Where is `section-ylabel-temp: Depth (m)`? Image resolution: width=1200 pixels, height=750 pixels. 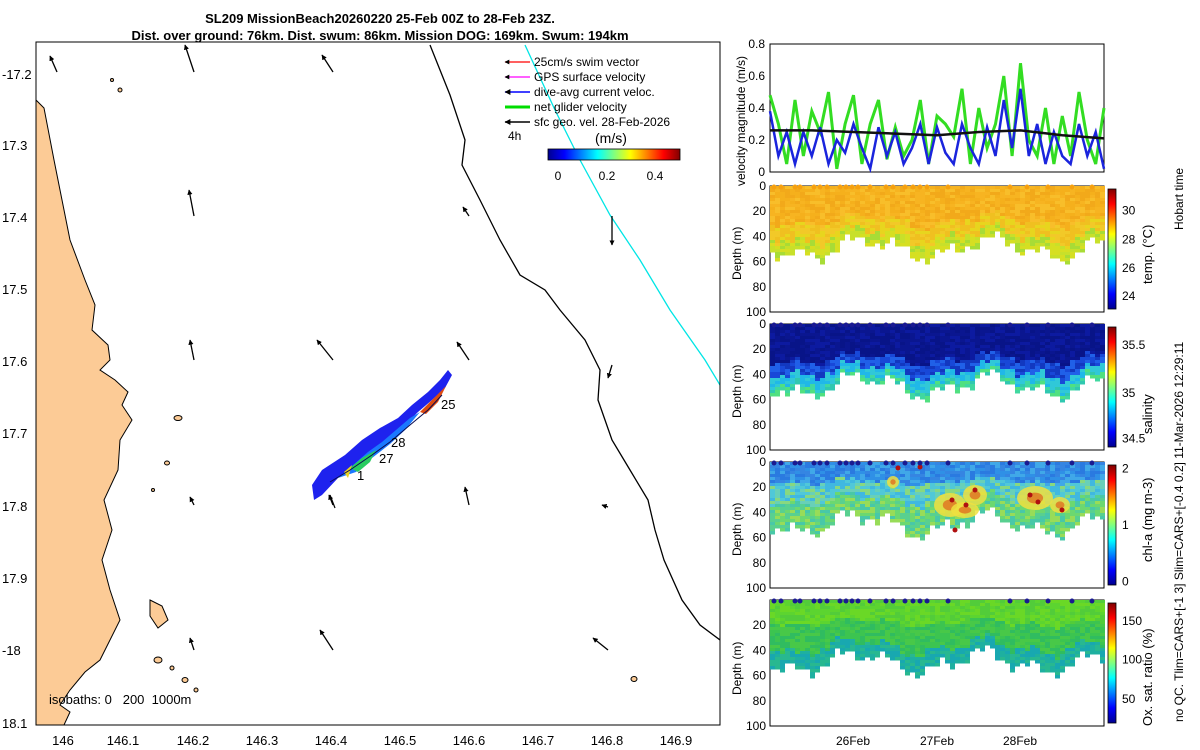
section-ylabel-temp: Depth (m) is located at coordinates (737, 253).